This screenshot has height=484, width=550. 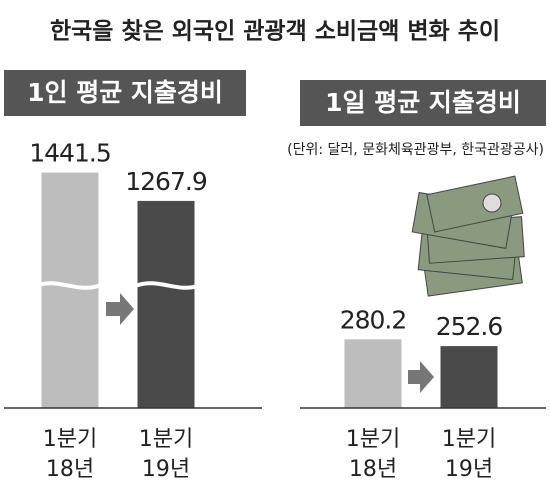 What do you see at coordinates (118, 285) in the screenshot?
I see `axis-break` at bounding box center [118, 285].